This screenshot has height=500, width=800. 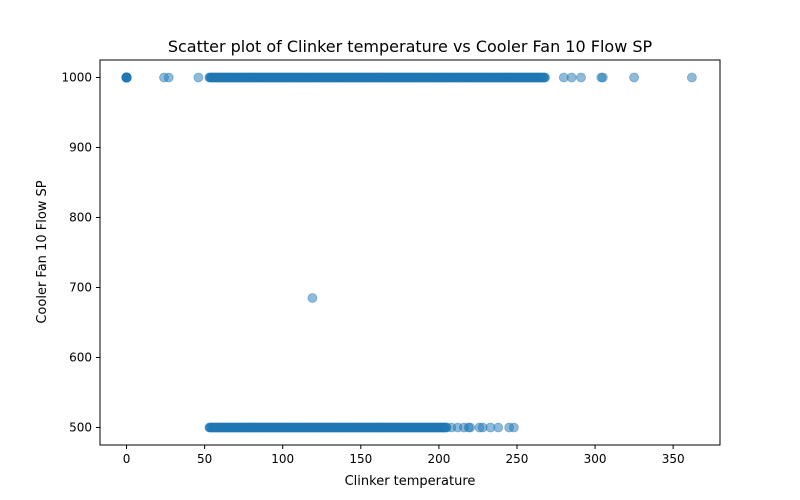 What do you see at coordinates (517, 459) in the screenshot?
I see `x-tick-label: 250` at bounding box center [517, 459].